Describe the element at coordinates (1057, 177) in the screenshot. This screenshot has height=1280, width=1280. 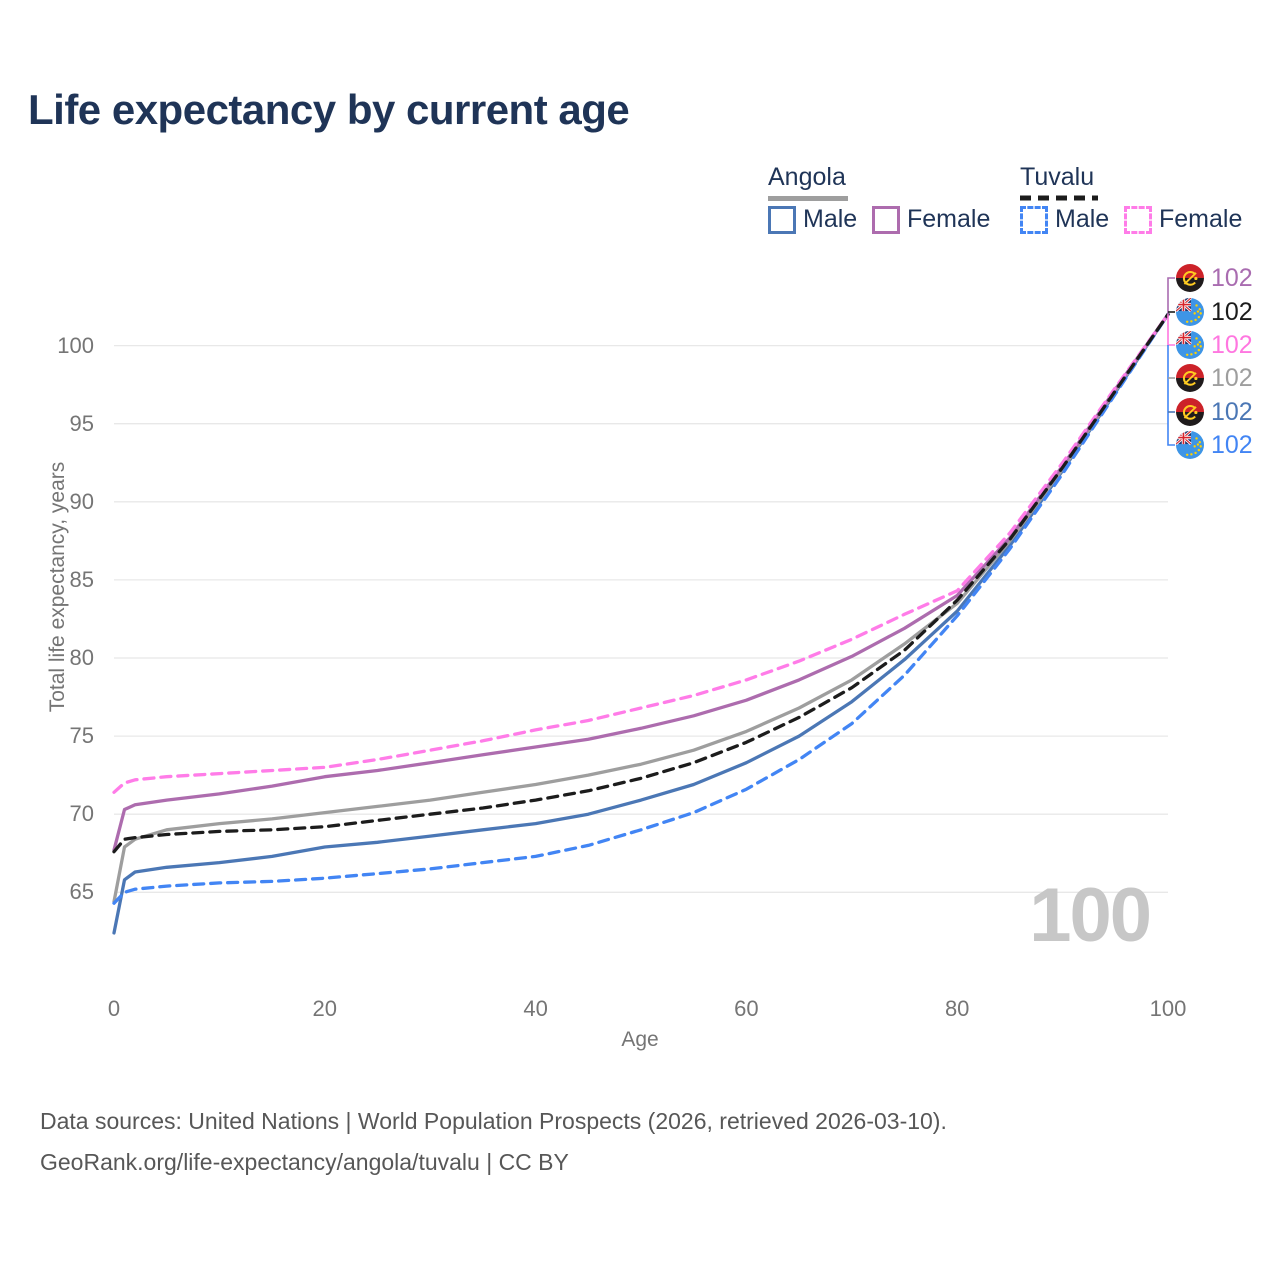
I see `legend-country-tuvalu-label: Tuvalu` at that location.